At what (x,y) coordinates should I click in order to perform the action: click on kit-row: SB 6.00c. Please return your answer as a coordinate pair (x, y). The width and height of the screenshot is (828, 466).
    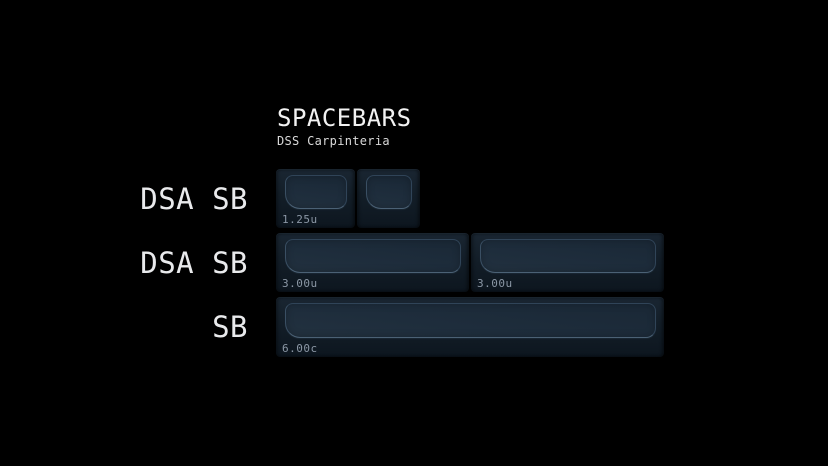
    Looking at the image, I should click on (332, 327).